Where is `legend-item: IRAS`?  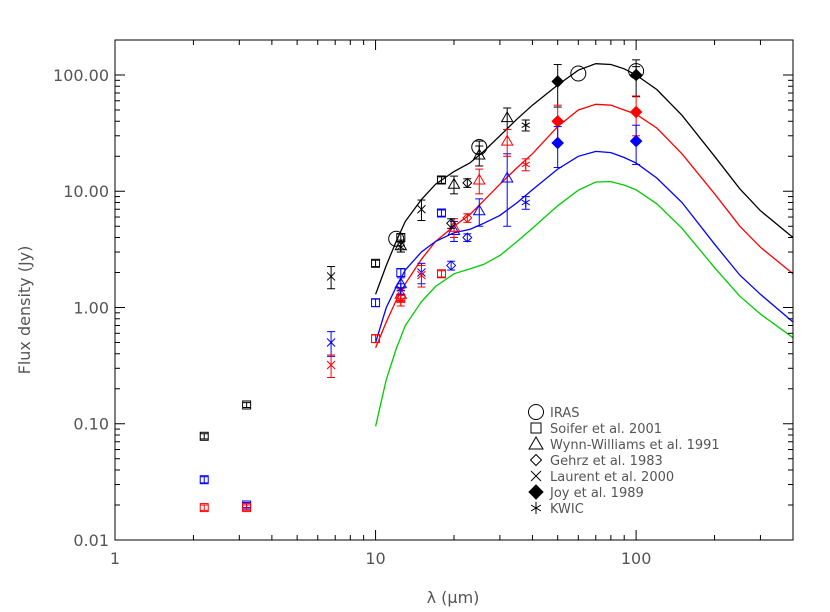 legend-item: IRAS is located at coordinates (554, 412).